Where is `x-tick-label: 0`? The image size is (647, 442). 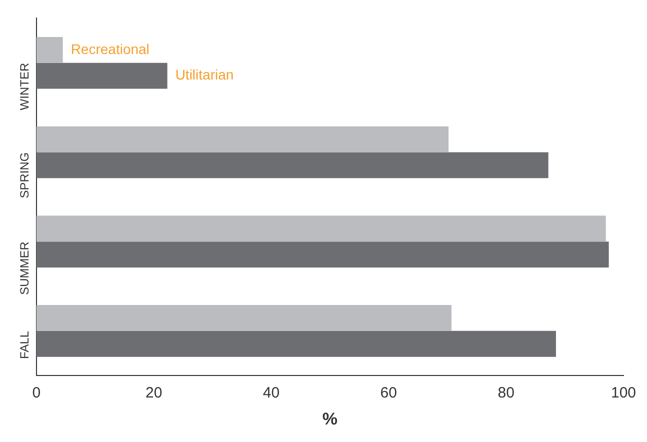 x-tick-label: 0 is located at coordinates (36, 393).